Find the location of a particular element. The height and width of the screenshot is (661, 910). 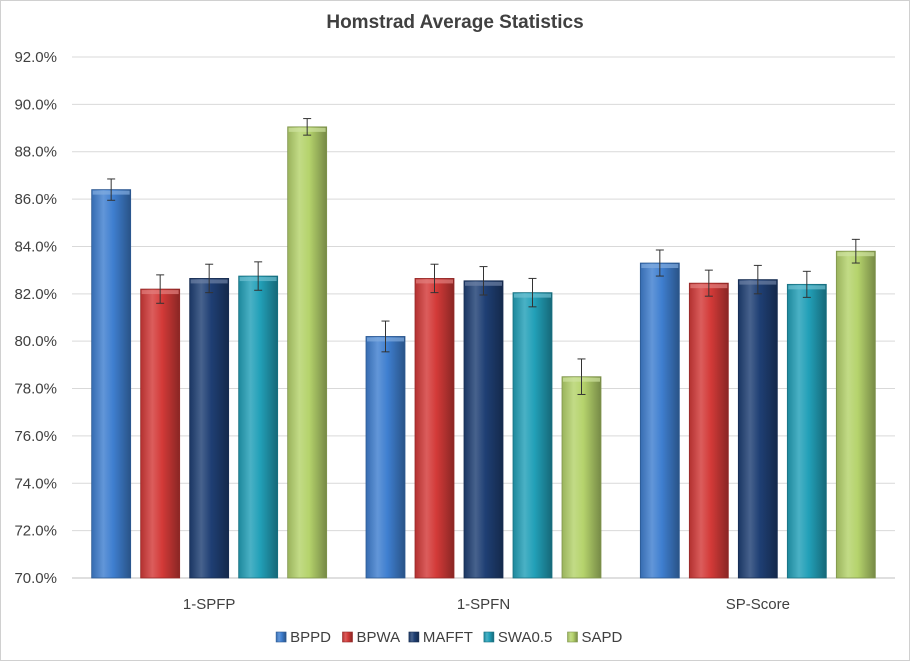

y-tick-label: 84.0% is located at coordinates (35, 246).